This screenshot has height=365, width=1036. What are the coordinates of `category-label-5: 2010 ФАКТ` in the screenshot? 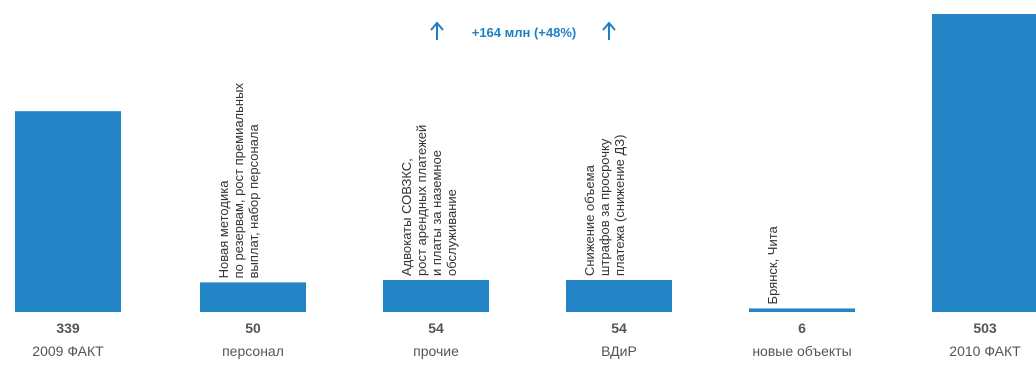 It's located at (985, 351).